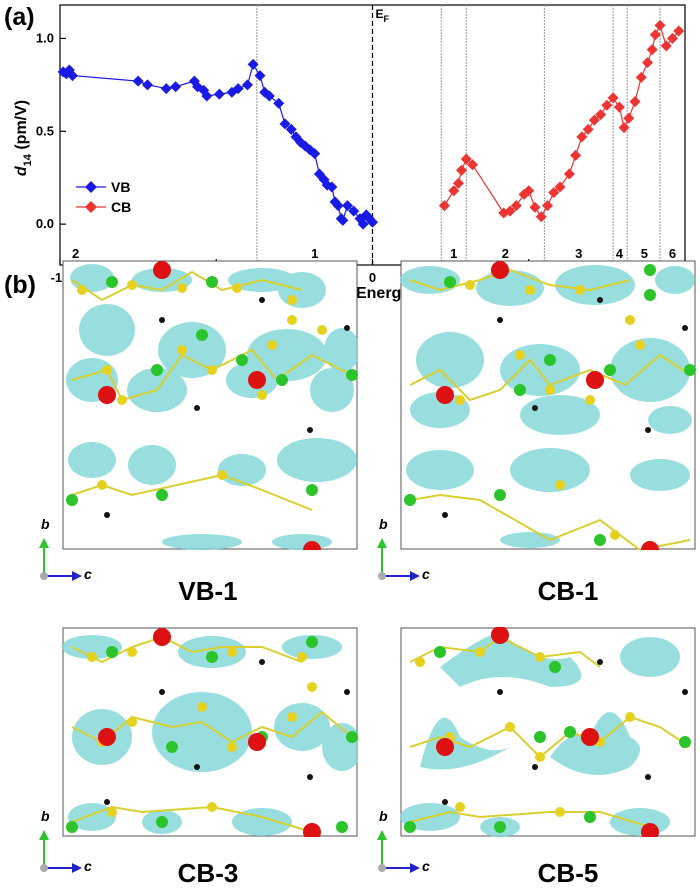  I want to click on region-labels: 2 1 1 2 3 4 5 6, so click(374, 253).